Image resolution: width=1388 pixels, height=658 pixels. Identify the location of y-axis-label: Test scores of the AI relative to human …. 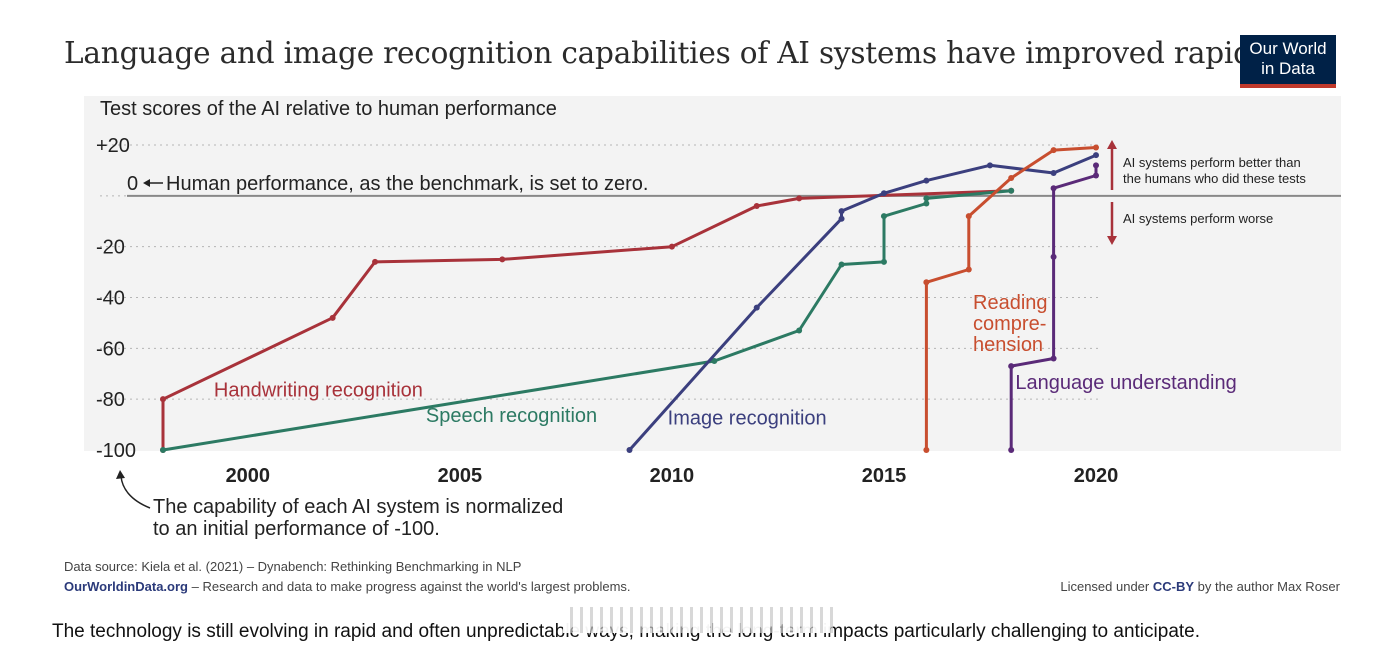
(328, 109).